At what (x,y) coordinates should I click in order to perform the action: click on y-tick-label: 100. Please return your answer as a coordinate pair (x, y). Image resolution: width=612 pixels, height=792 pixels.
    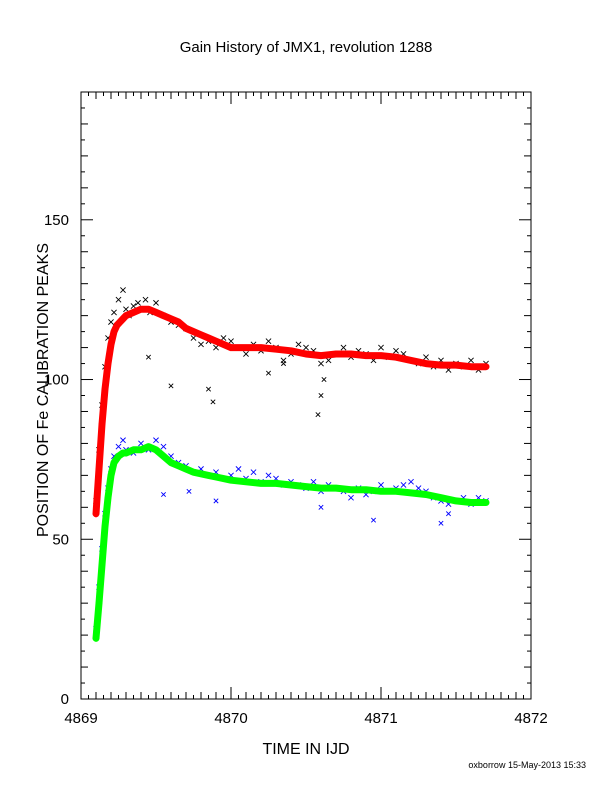
    Looking at the image, I should click on (56, 380).